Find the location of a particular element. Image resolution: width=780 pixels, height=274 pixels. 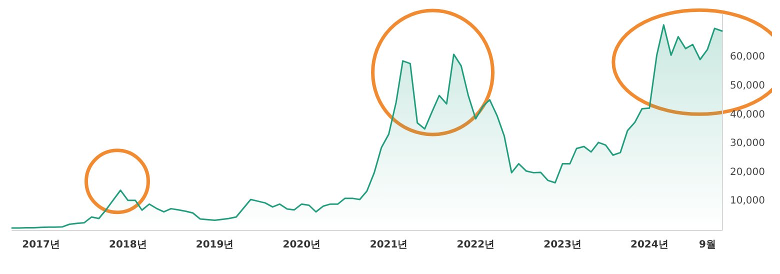

x-tick-label: 2019년 is located at coordinates (215, 245).